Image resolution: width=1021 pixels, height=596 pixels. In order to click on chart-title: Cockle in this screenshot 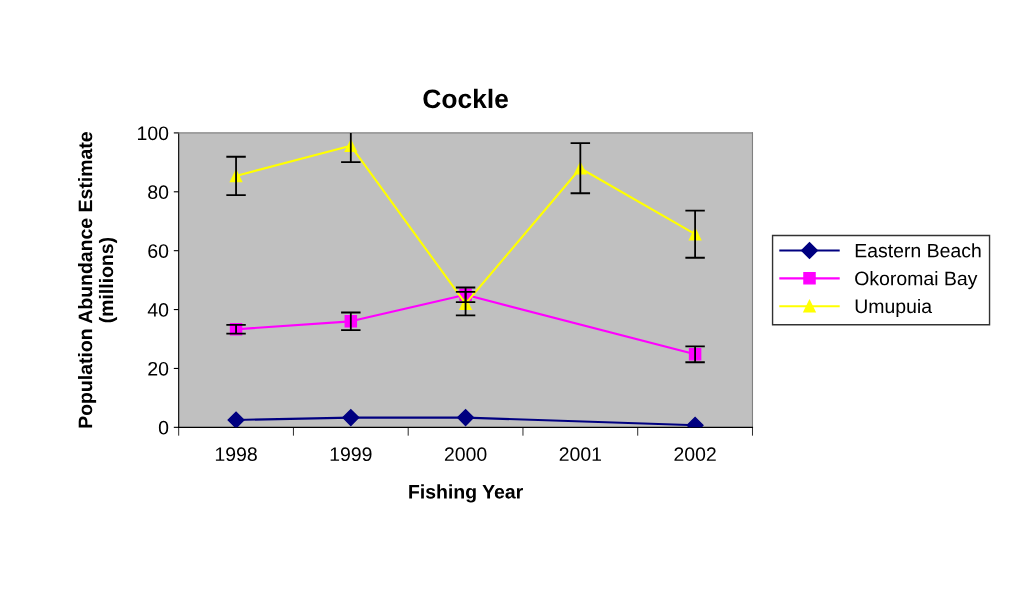, I will do `click(465, 98)`.